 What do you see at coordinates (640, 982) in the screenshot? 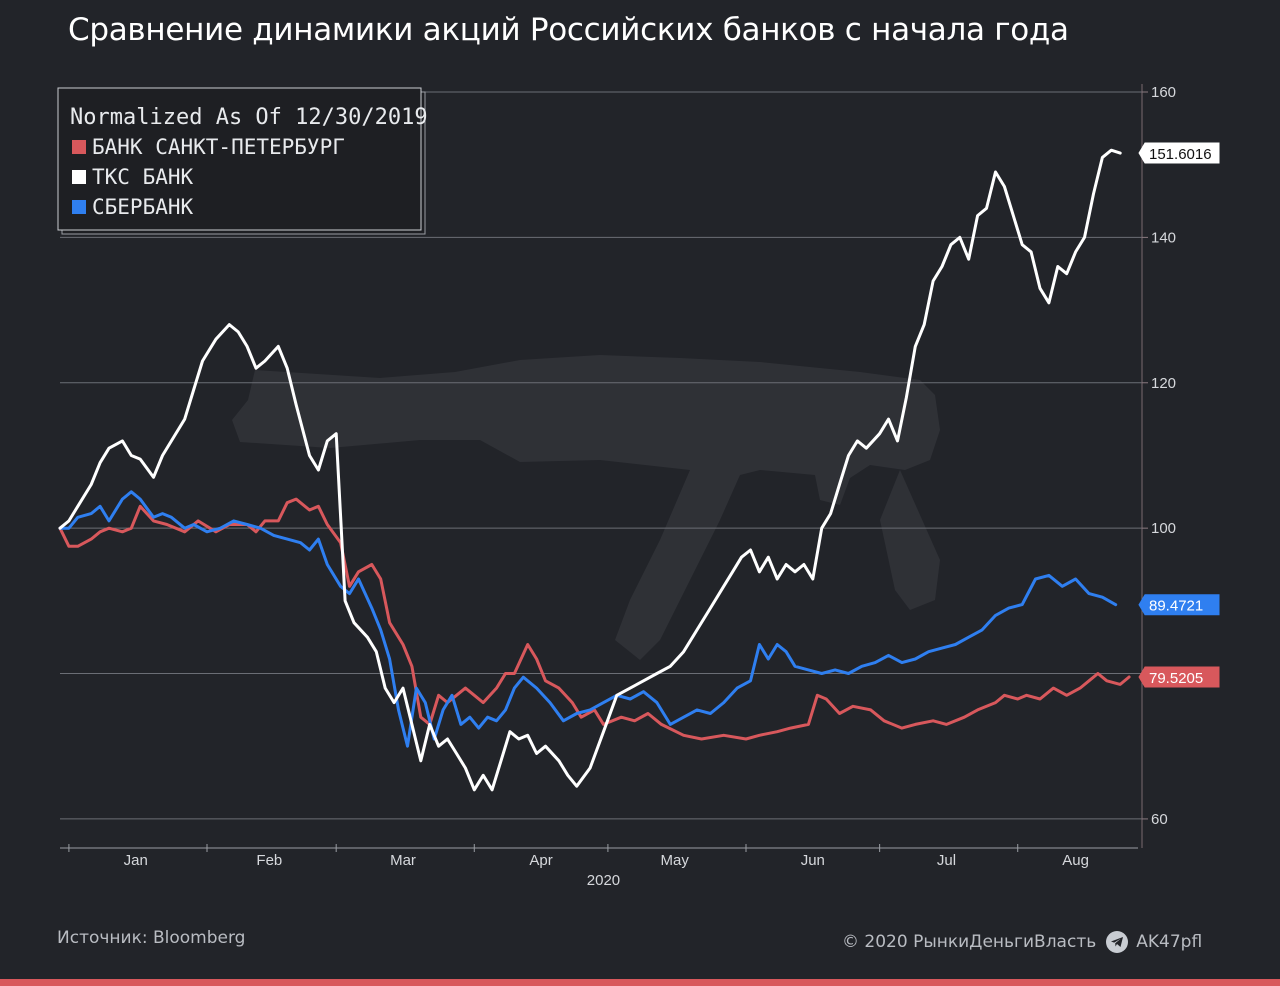
I see `bottom-accent-bar` at bounding box center [640, 982].